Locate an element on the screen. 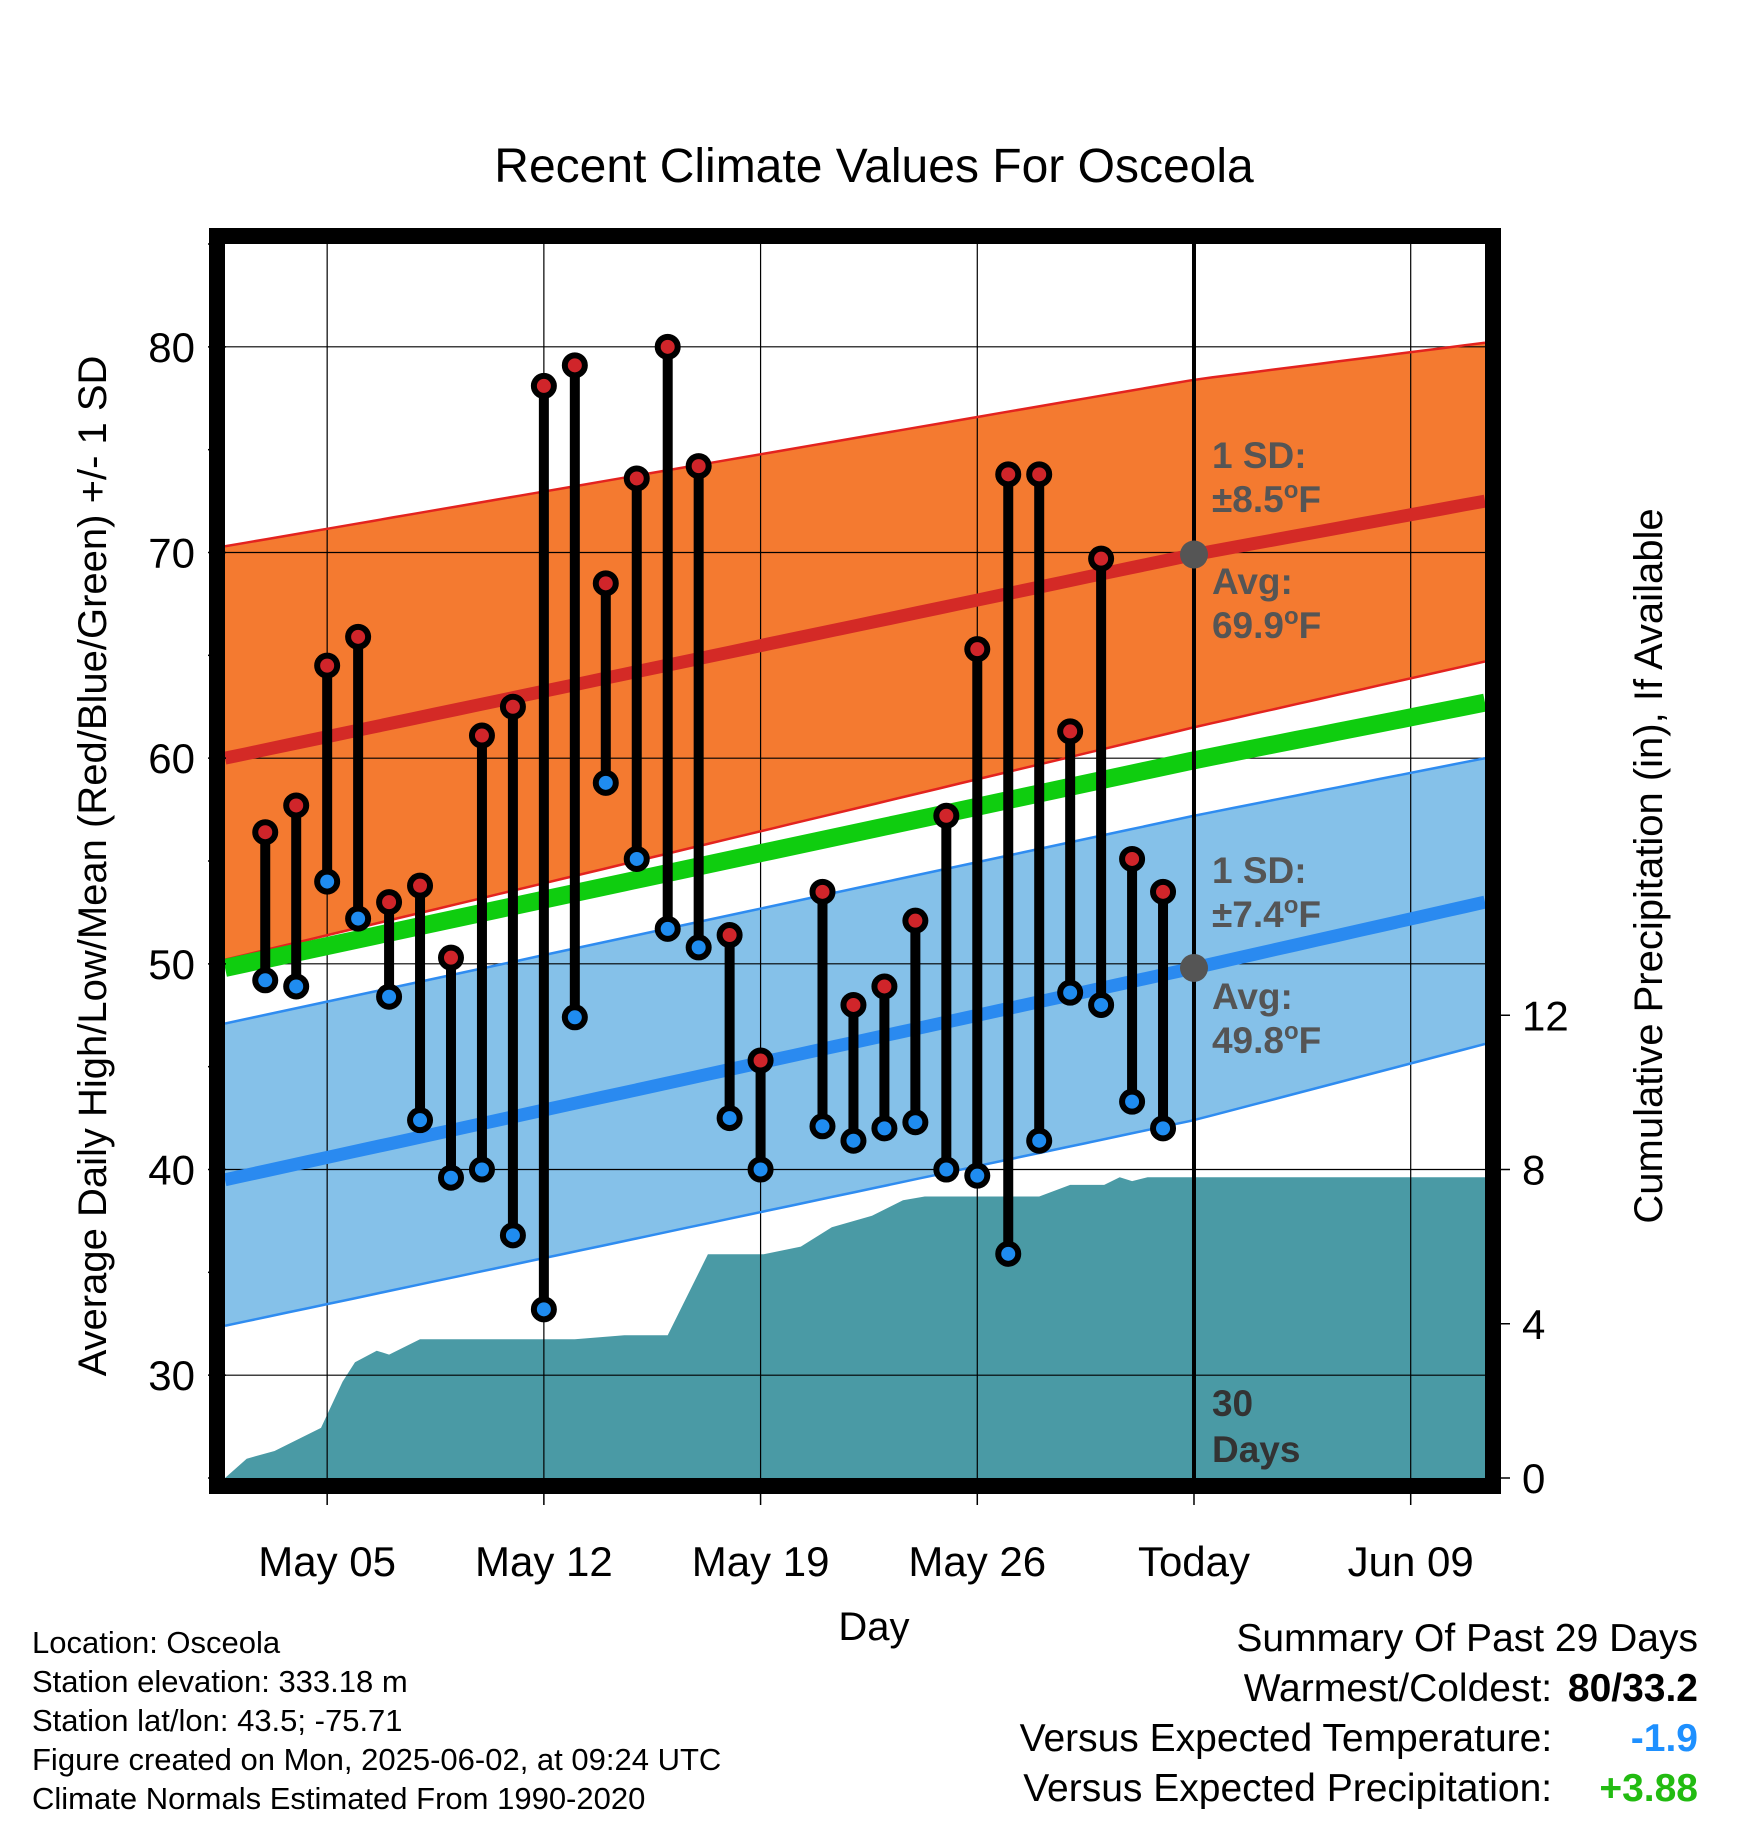 Image resolution: width=1748 pixels, height=1828 pixels. high-sd-upper-line is located at coordinates (855, 444).